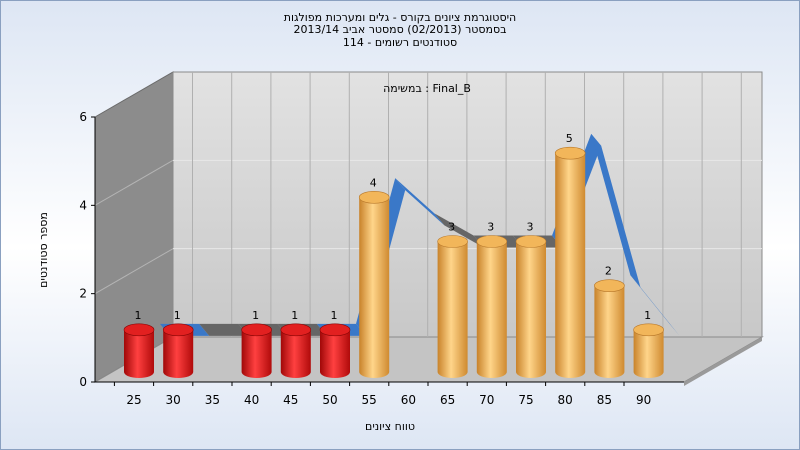  What do you see at coordinates (447, 400) in the screenshot?
I see `x-tick-label: 65` at bounding box center [447, 400].